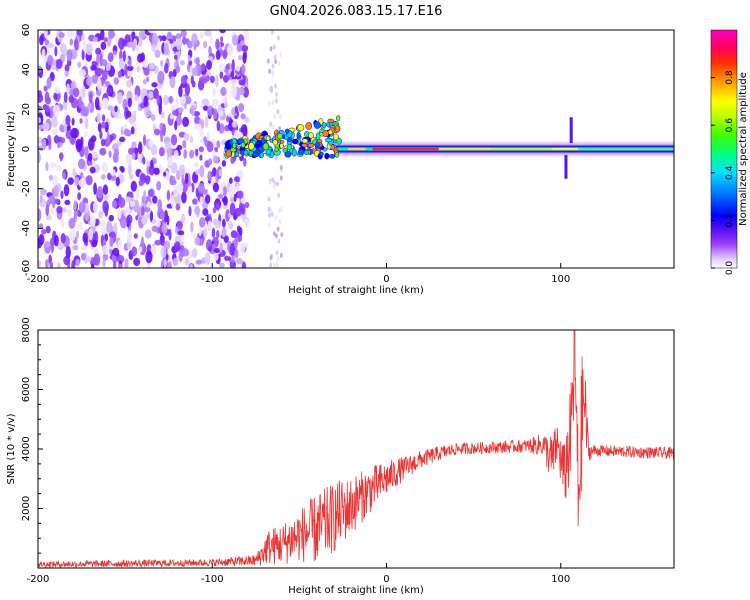 The image size is (750, 600). Describe the element at coordinates (743, 149) in the screenshot. I see `colorbar-label: Normalized spectral amplitude` at that location.